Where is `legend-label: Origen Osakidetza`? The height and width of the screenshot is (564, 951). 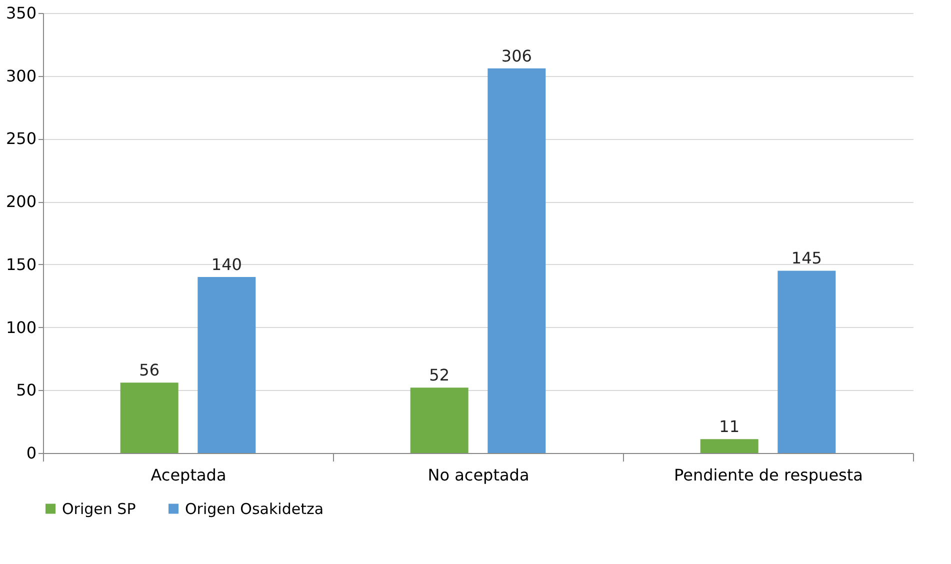
legend-label: Origen Osakidetza is located at coordinates (254, 509).